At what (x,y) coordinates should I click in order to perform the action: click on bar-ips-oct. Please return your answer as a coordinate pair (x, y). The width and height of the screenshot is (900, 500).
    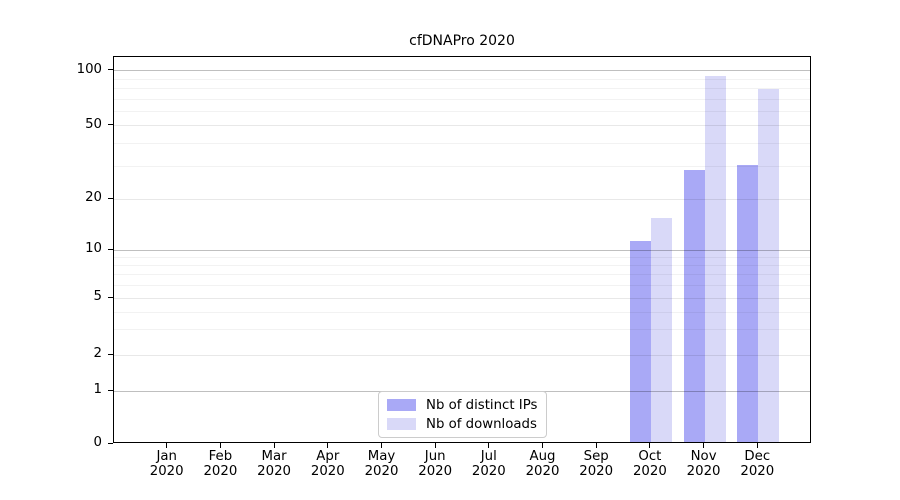
    Looking at the image, I should click on (640, 341).